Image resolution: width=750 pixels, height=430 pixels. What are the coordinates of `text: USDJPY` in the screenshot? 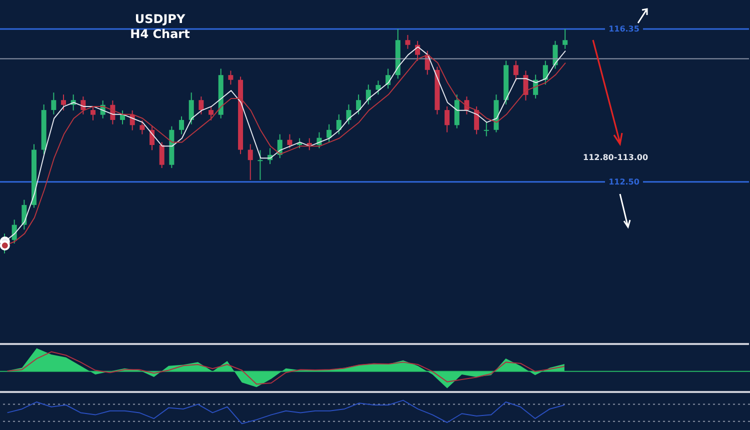 It's located at (160, 19).